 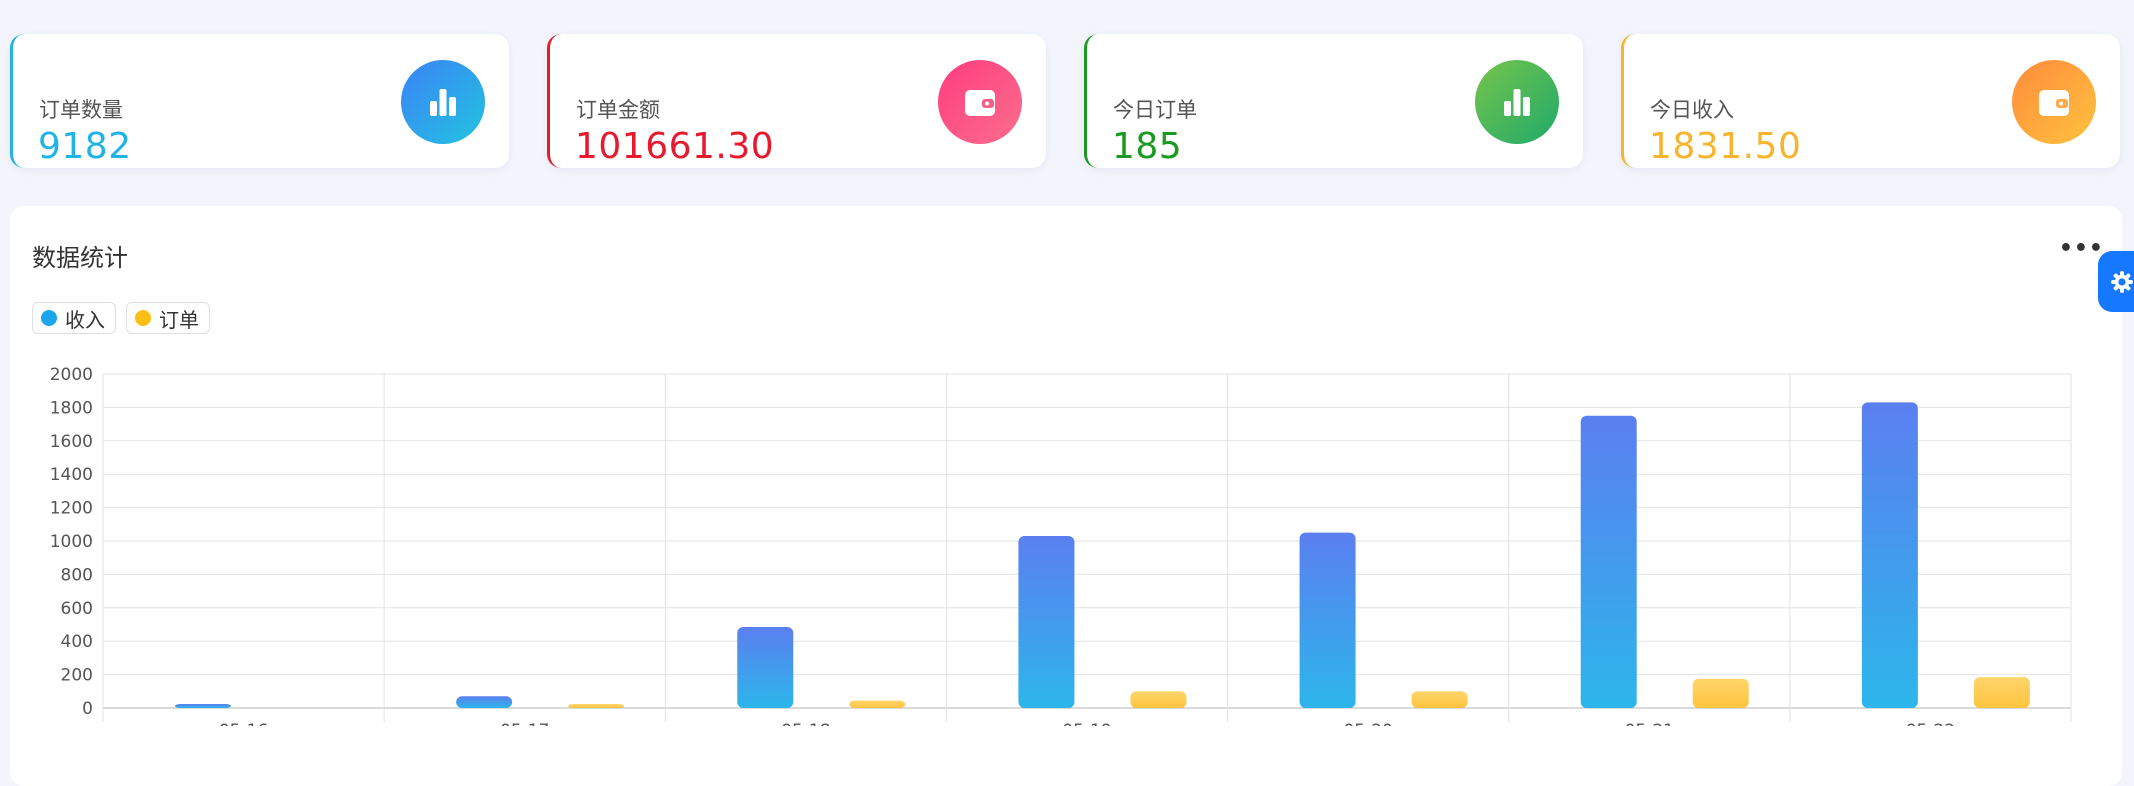 What do you see at coordinates (81, 110) in the screenshot?
I see `stat-label: 订单数量` at bounding box center [81, 110].